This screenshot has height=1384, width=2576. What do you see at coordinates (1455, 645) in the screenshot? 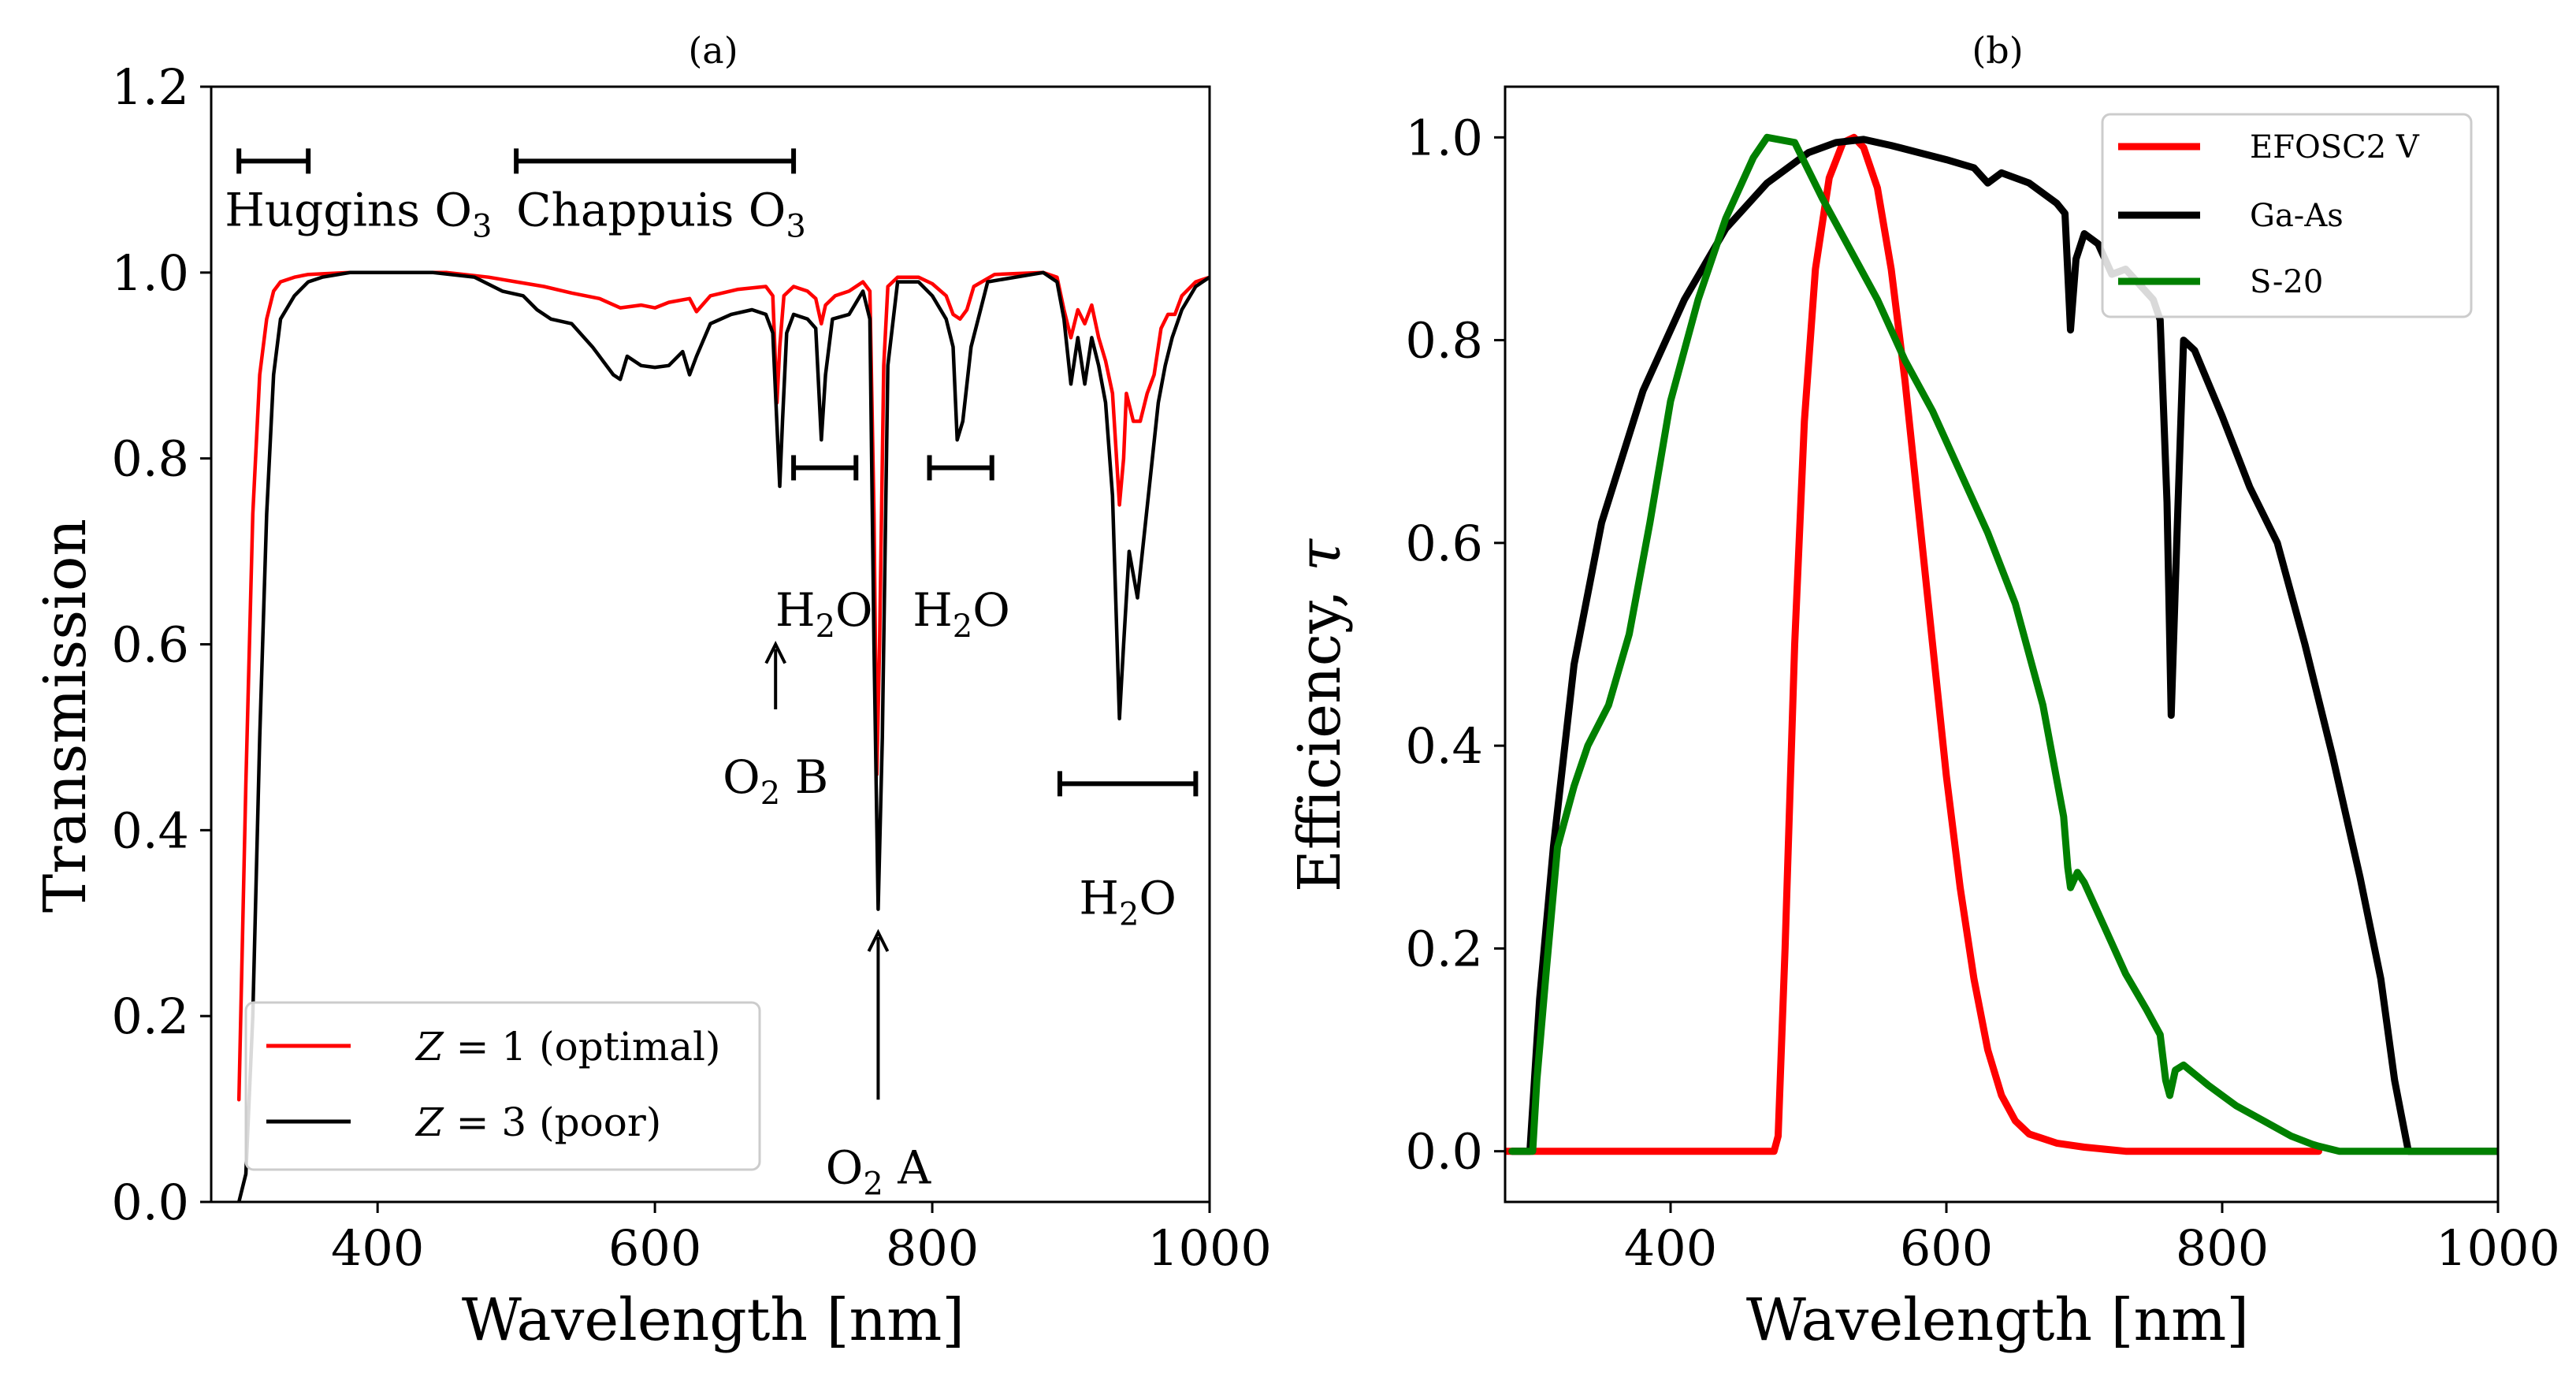
I see `panel-b-y-ticks: 0.0 0.2 0.4 0.6 0.8 1.0` at bounding box center [1455, 645].